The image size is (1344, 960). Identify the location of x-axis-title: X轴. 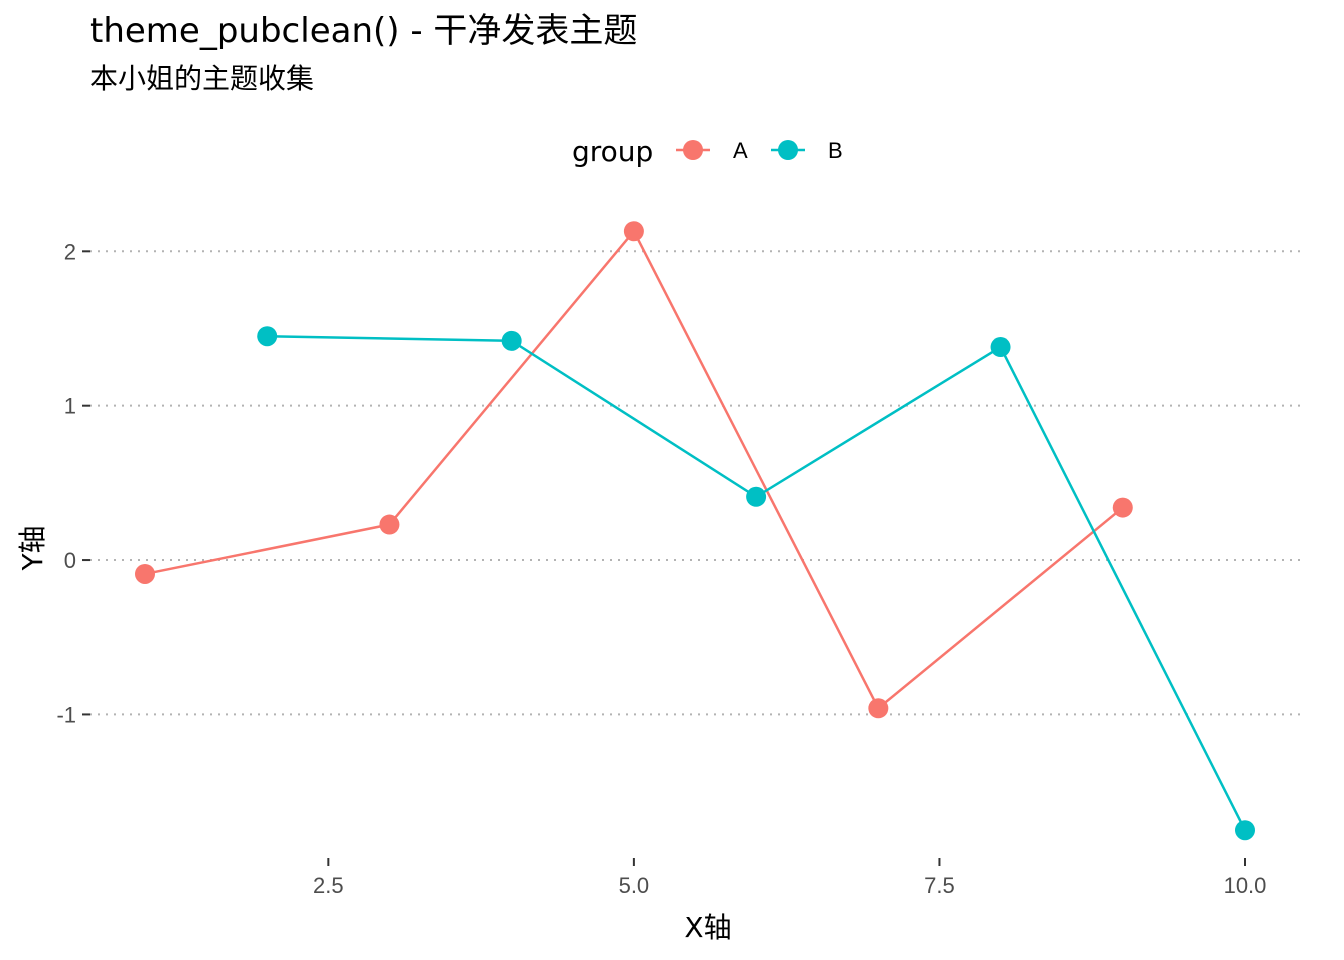
(707, 927).